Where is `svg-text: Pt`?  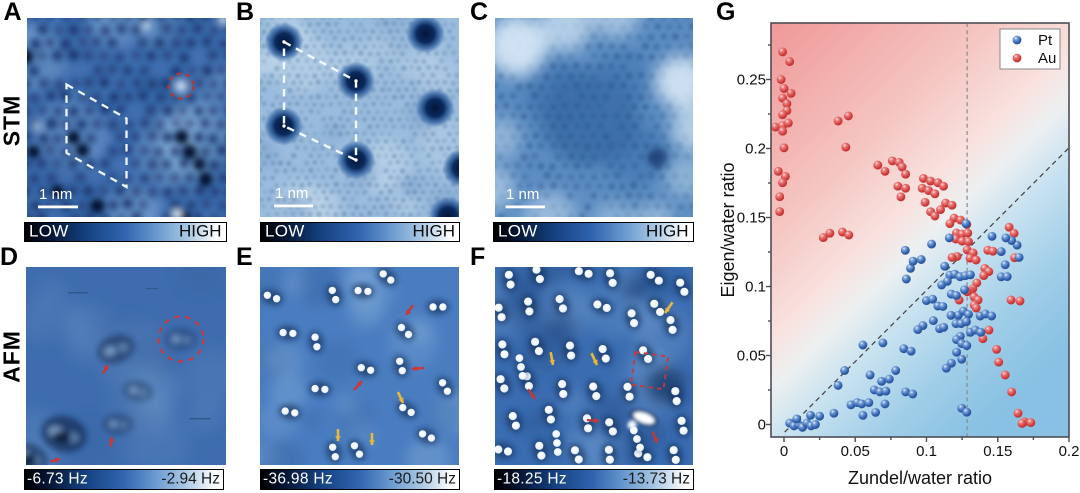 svg-text: Pt is located at coordinates (1045, 40).